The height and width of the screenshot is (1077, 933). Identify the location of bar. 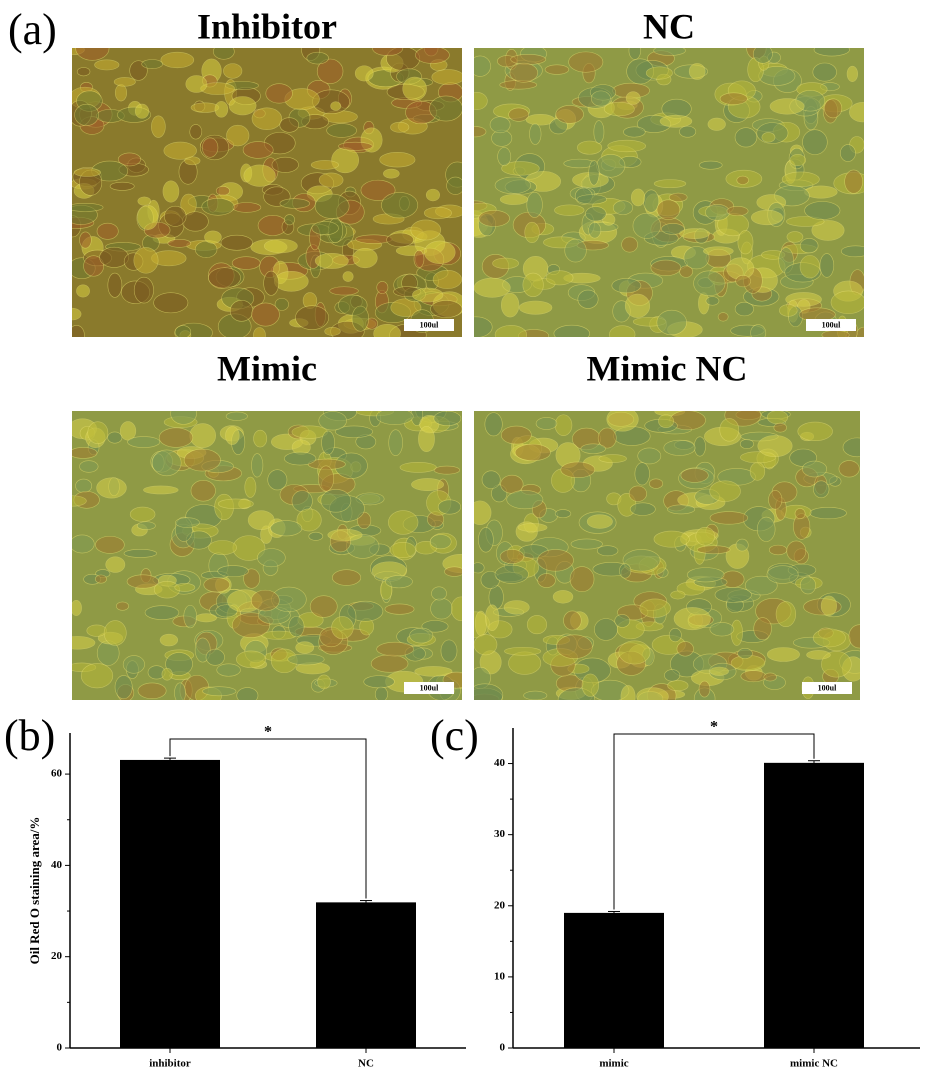
(814, 905).